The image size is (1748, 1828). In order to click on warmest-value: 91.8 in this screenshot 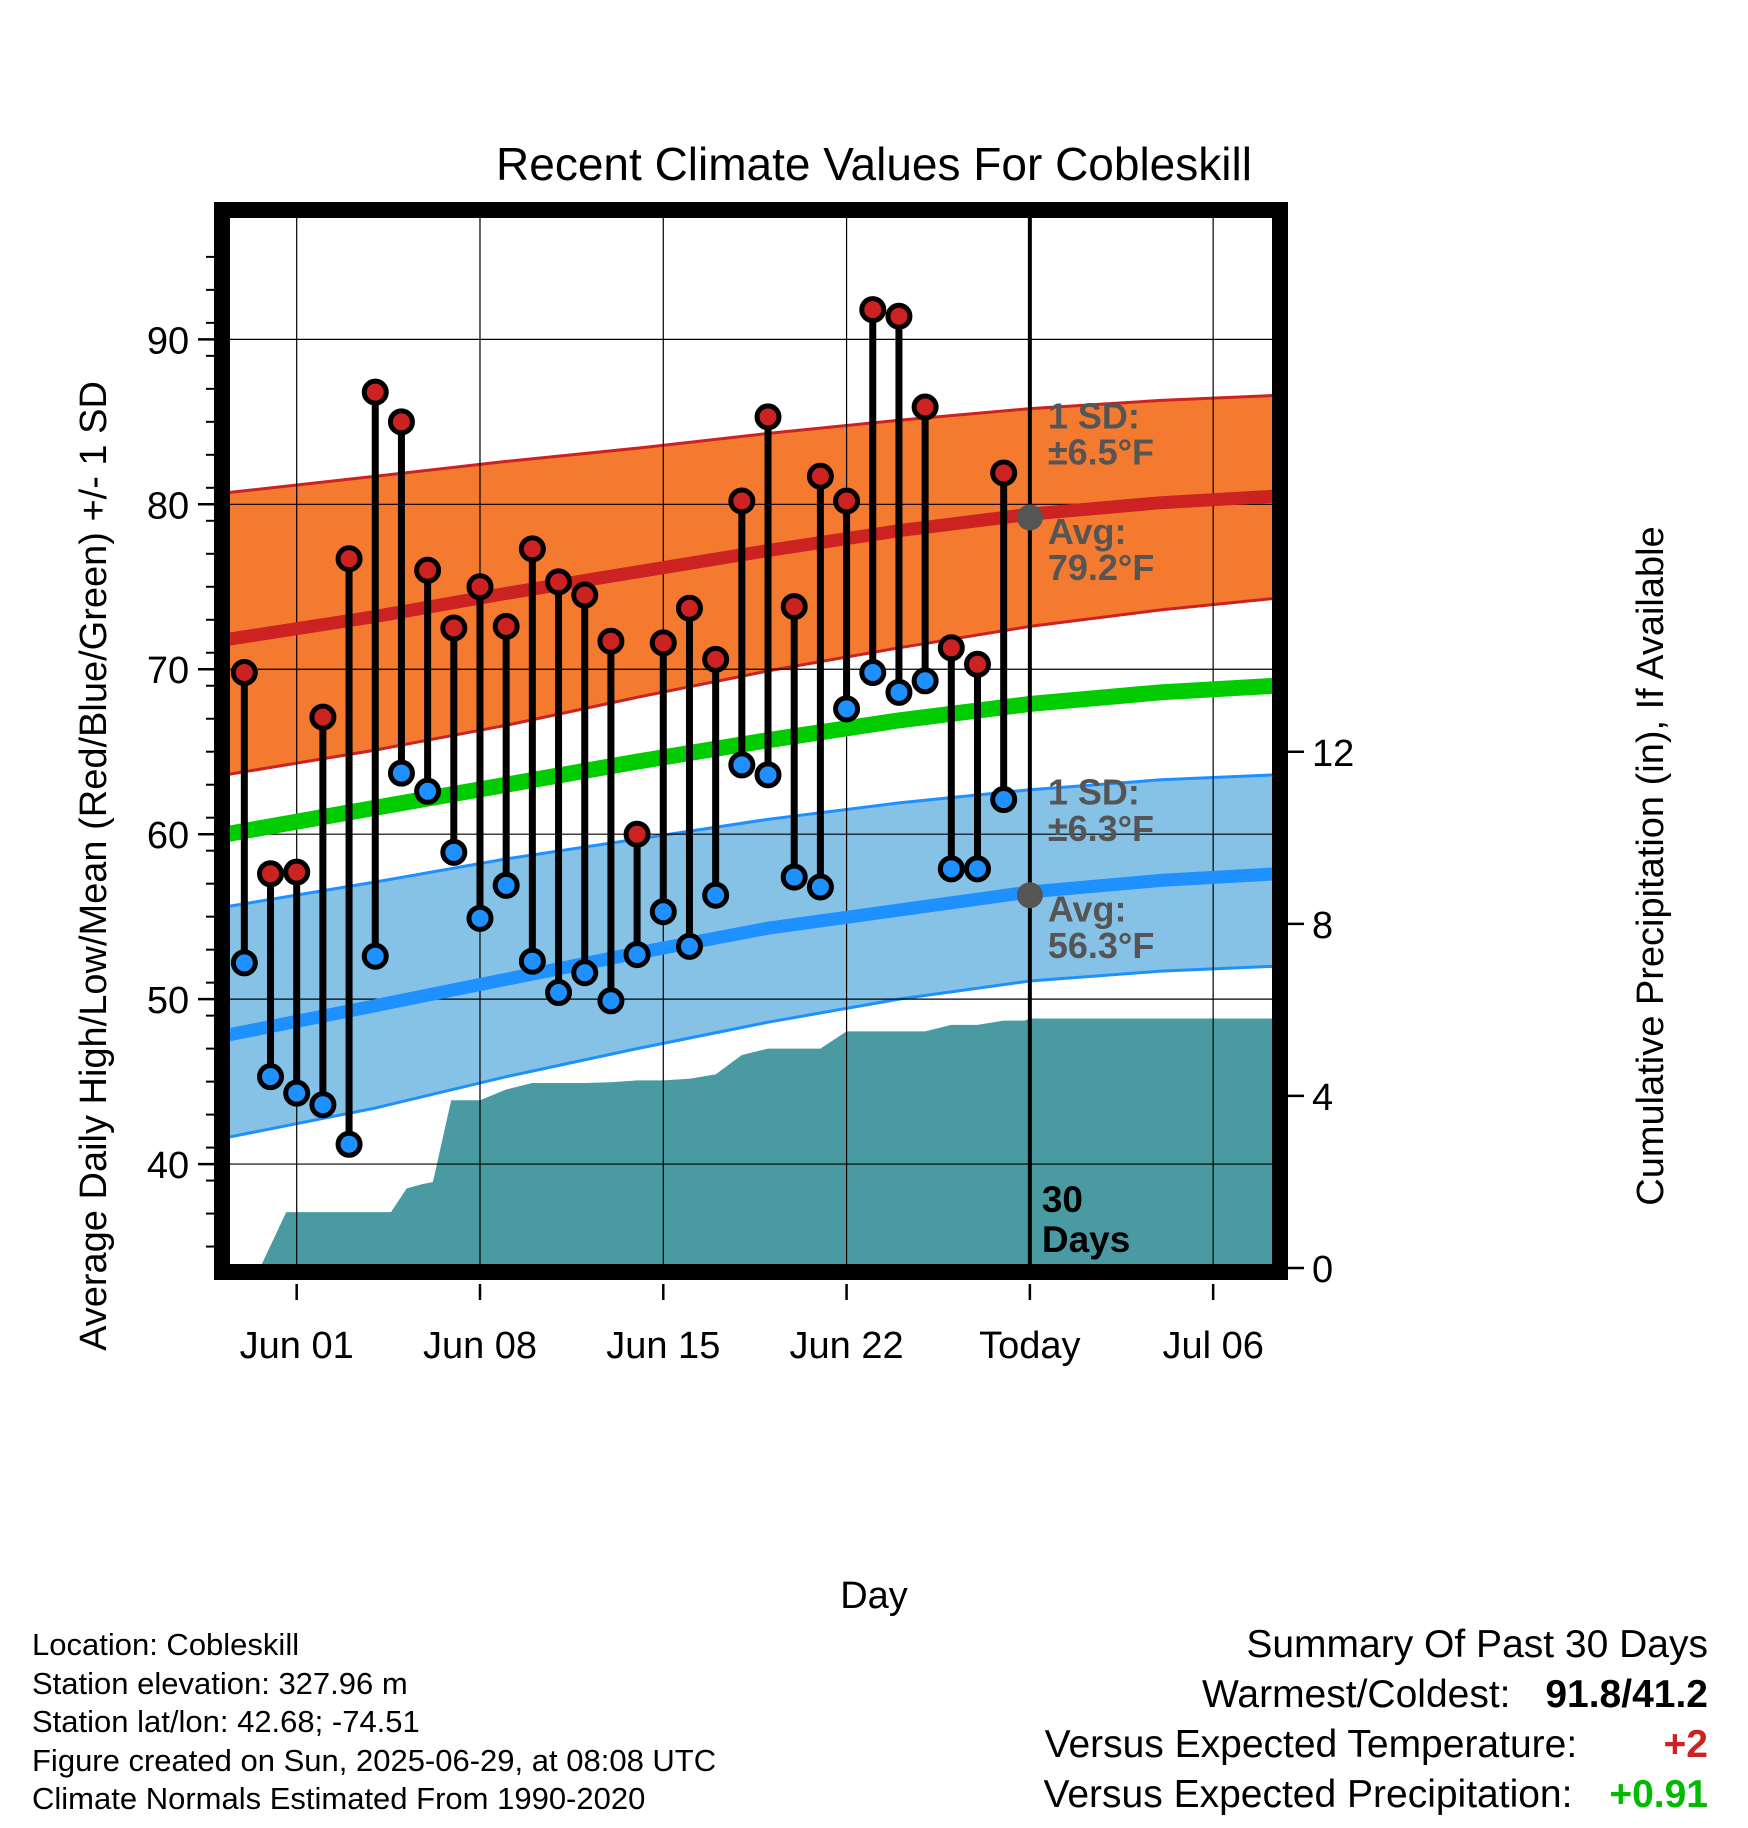, I will do `click(1583, 1694)`.